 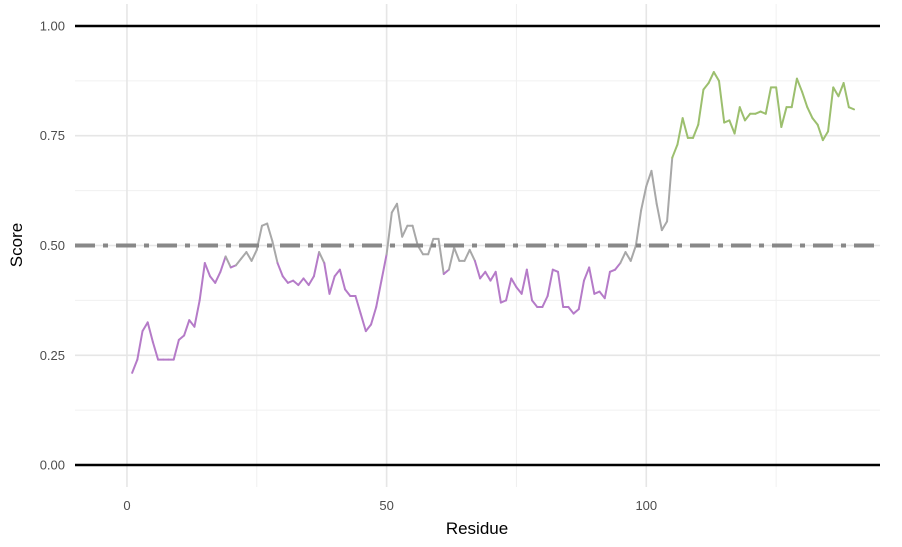 I want to click on y-tick-label: 0.50, so click(x=52, y=245).